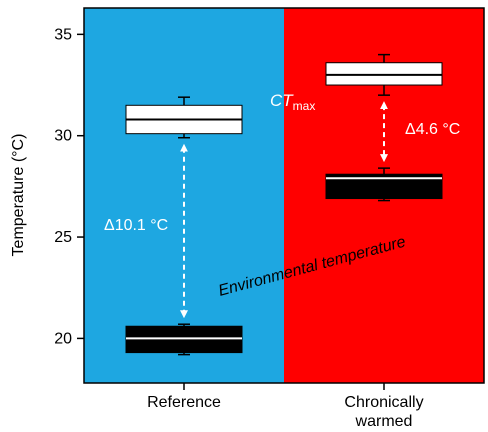 The image size is (488, 432). I want to click on ctmax-subscript: max, so click(304, 106).